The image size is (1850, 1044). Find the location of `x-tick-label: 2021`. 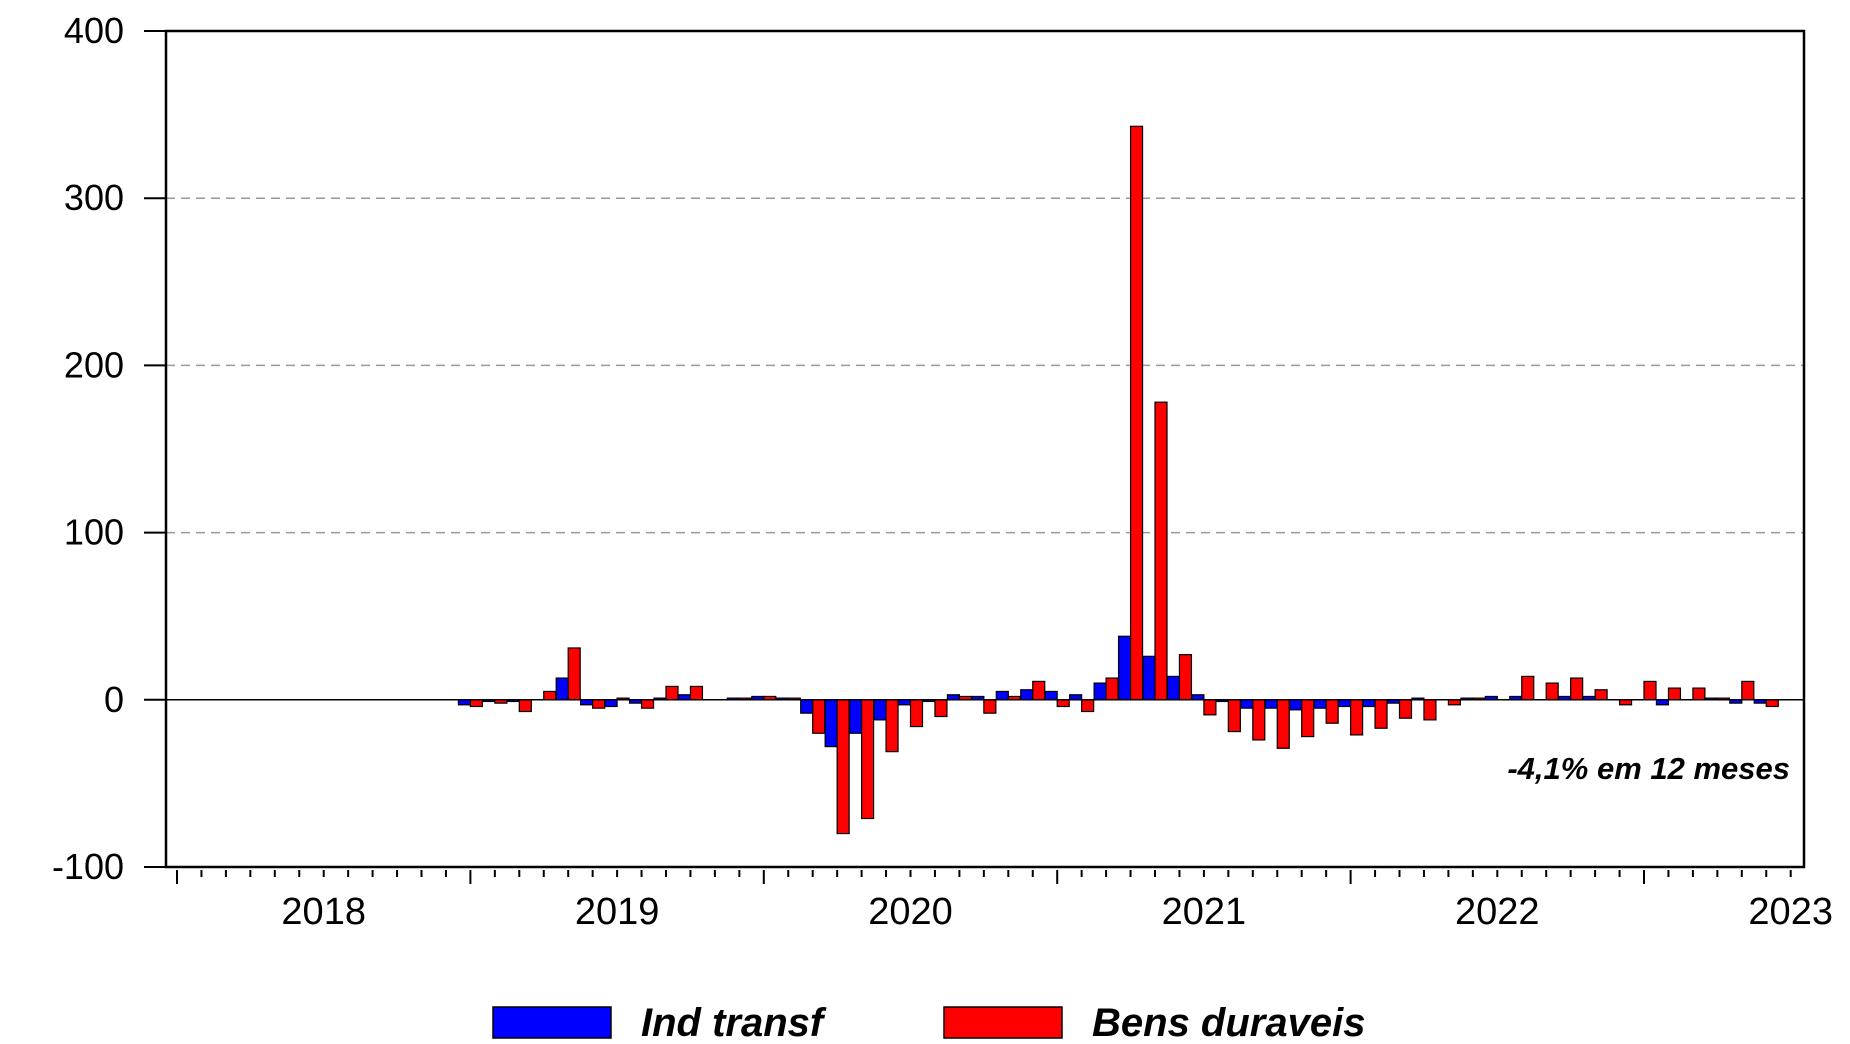

x-tick-label: 2021 is located at coordinates (1204, 912).